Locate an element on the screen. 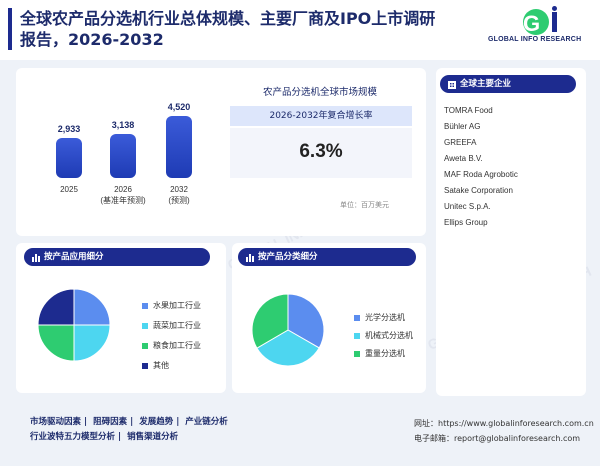 The height and width of the screenshot is (466, 600). application-heading-label: 按产品应用细分 is located at coordinates (74, 257).